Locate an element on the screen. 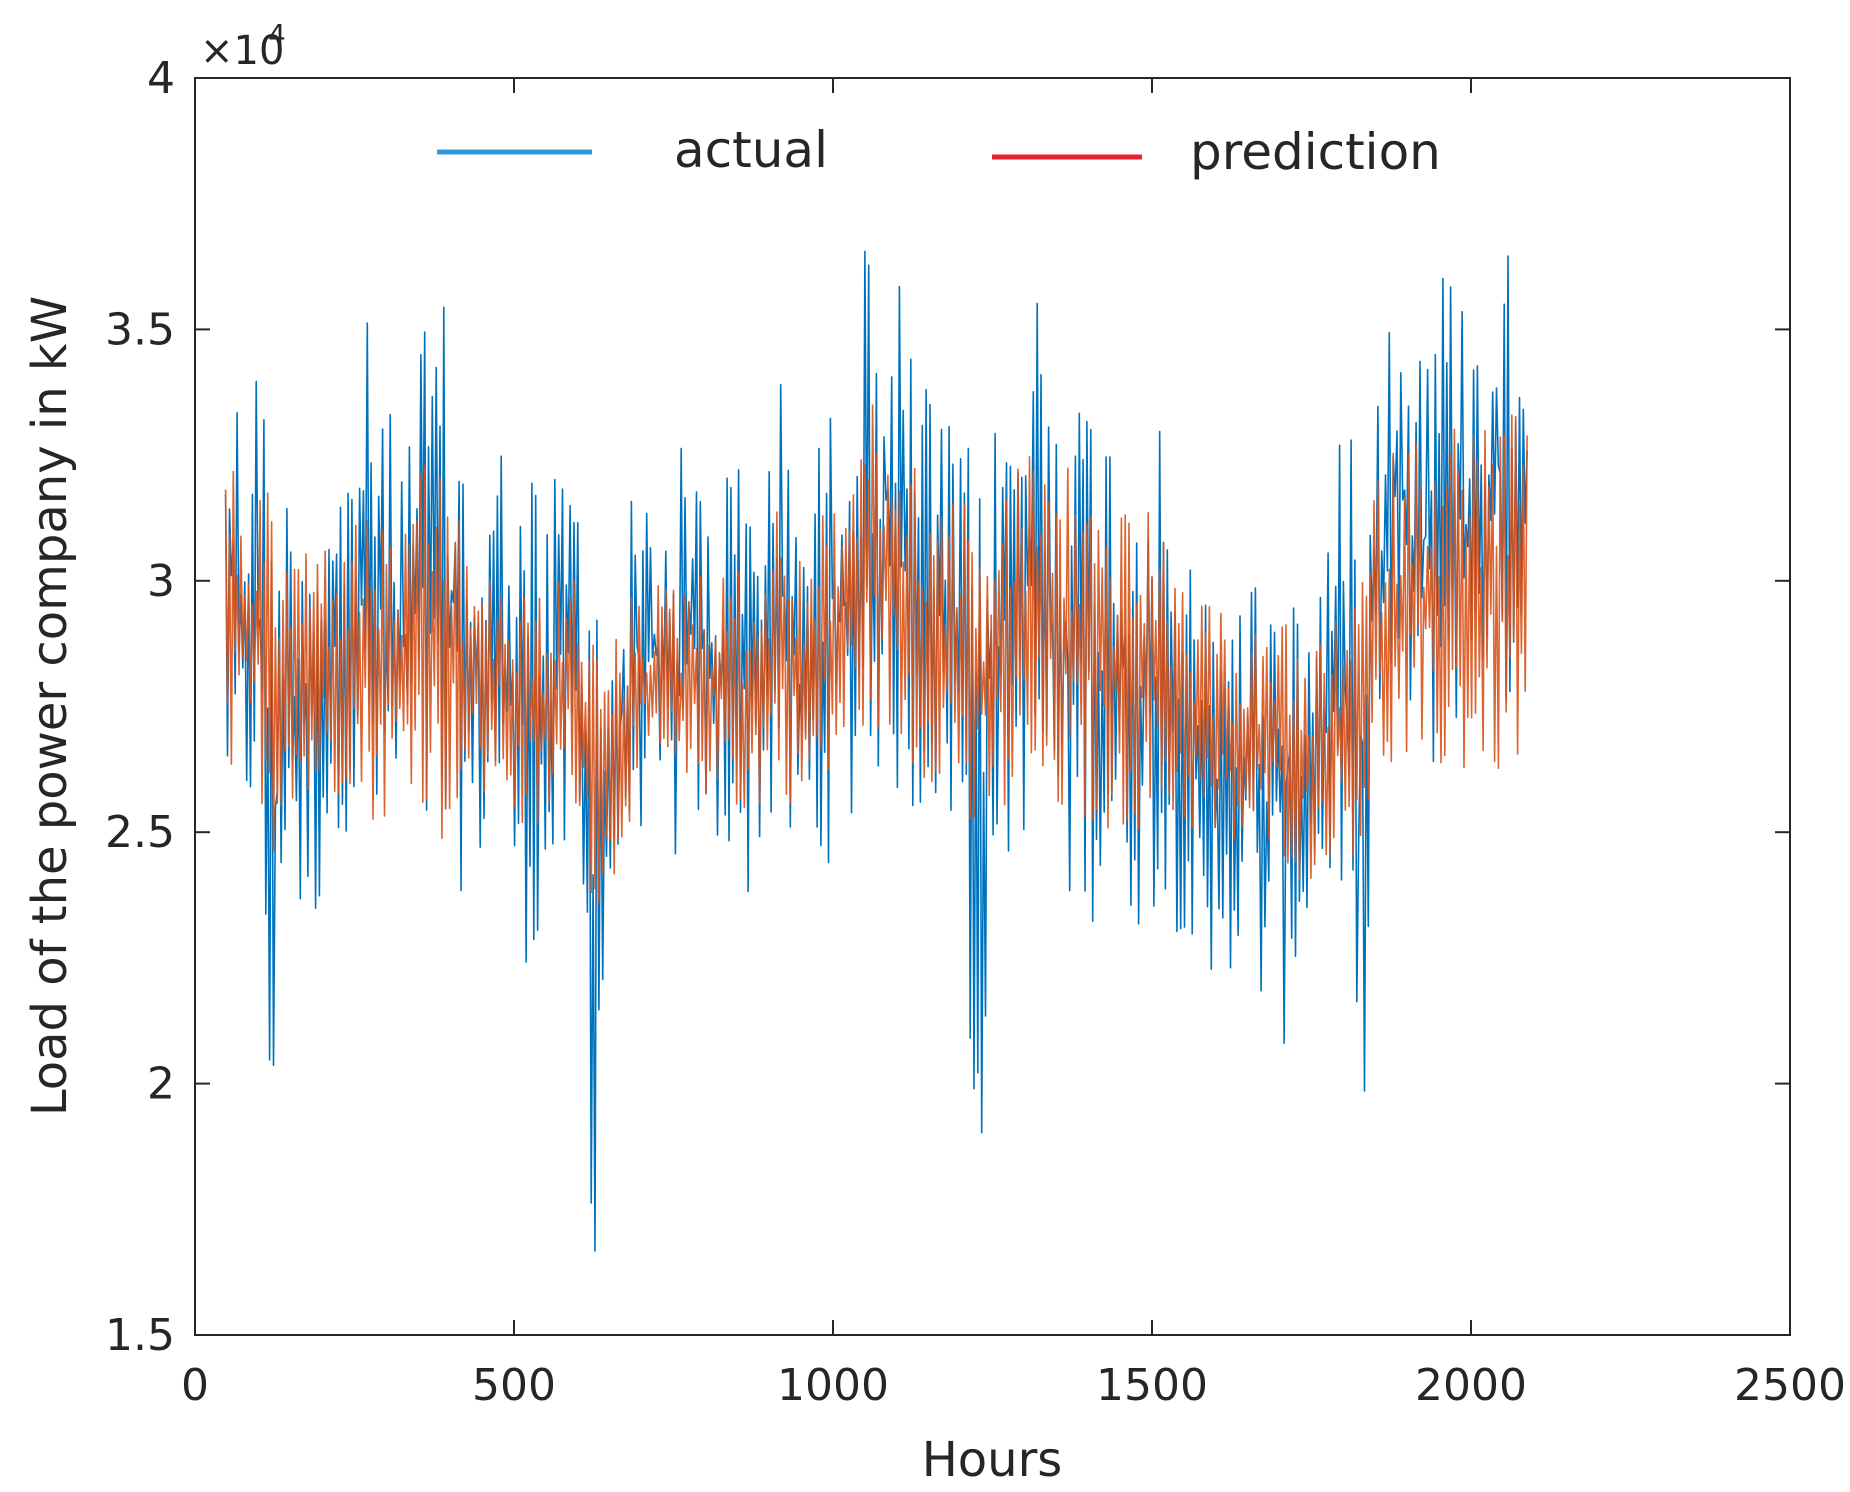 This screenshot has height=1492, width=1850. legend-label-actual: actual is located at coordinates (751, 150).